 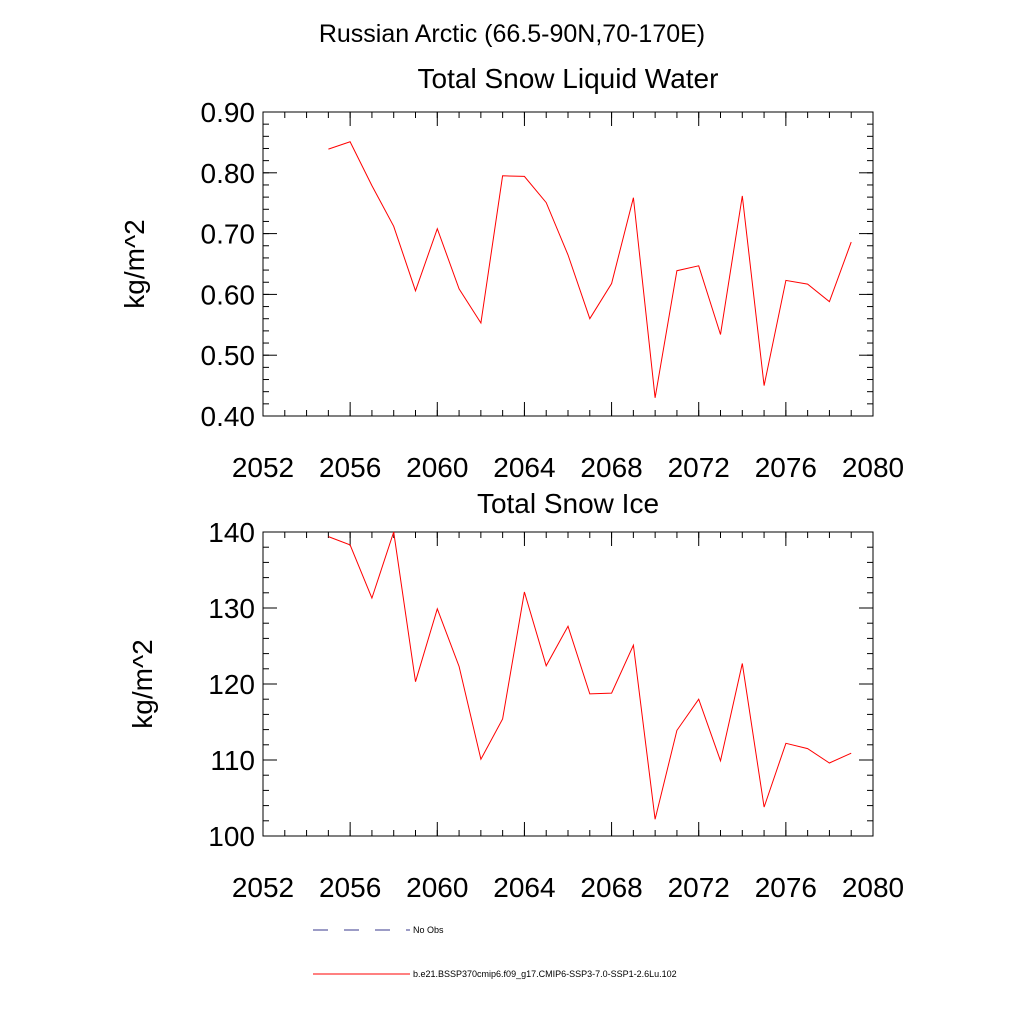 What do you see at coordinates (428, 930) in the screenshot?
I see `legend-label: No Obs` at bounding box center [428, 930].